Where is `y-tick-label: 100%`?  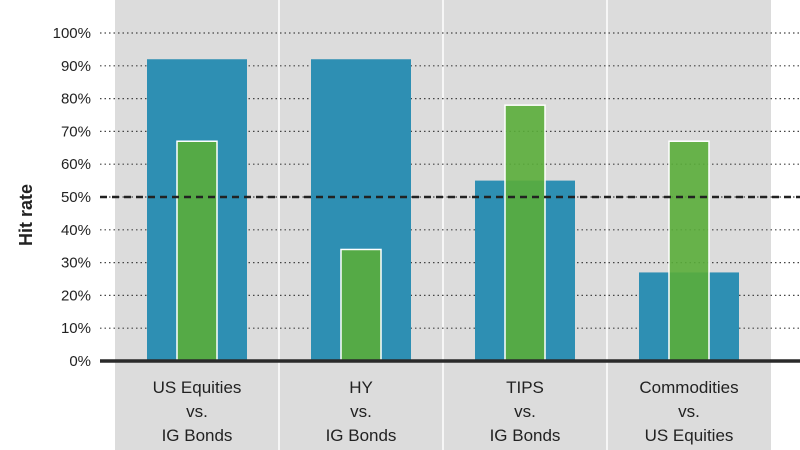
y-tick-label: 100% is located at coordinates (72, 33).